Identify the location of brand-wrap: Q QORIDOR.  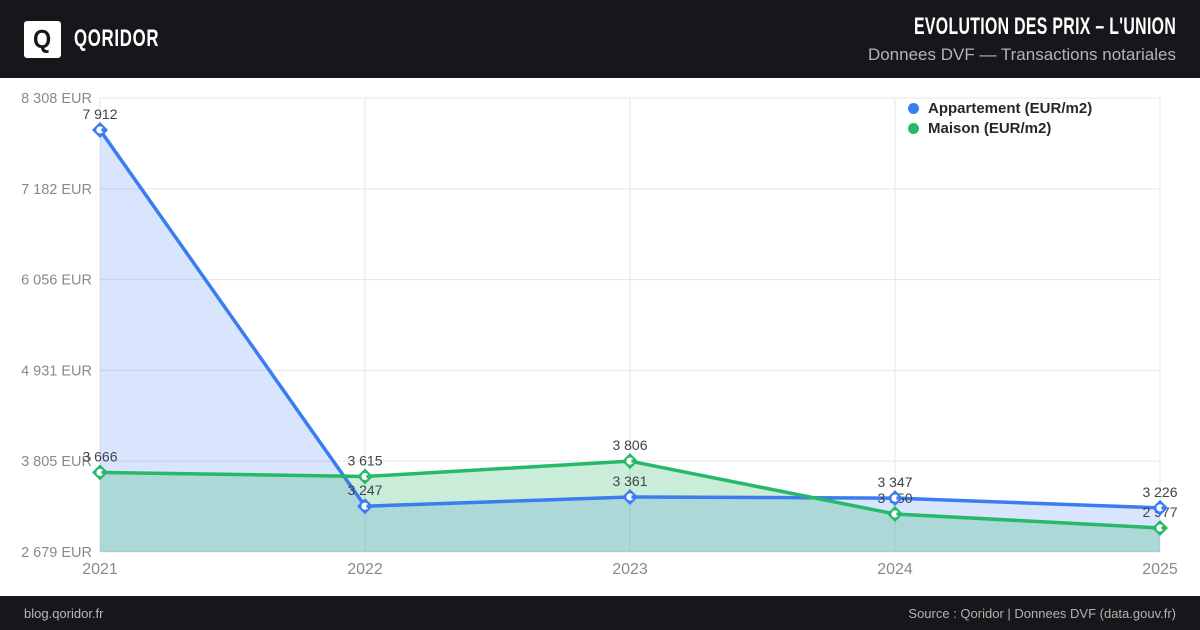
(110, 39).